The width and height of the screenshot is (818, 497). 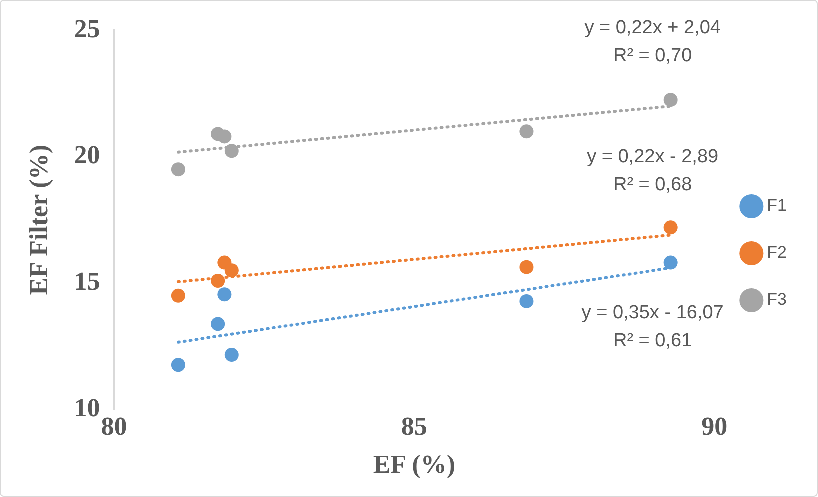 What do you see at coordinates (777, 206) in the screenshot?
I see `legend-label: F1` at bounding box center [777, 206].